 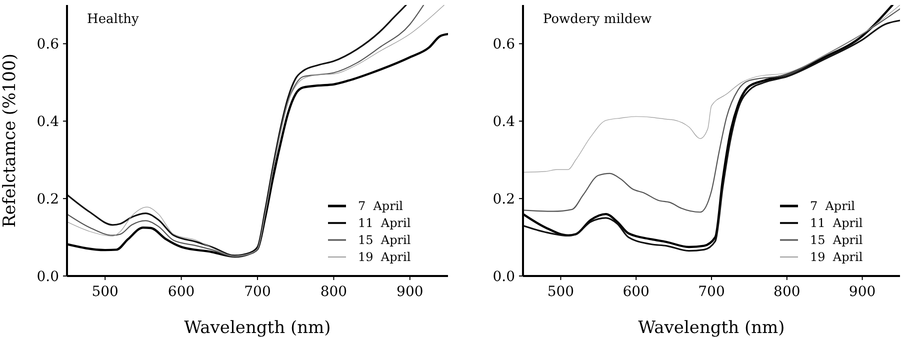 I want to click on text: Powdery mildew, so click(x=597, y=19).